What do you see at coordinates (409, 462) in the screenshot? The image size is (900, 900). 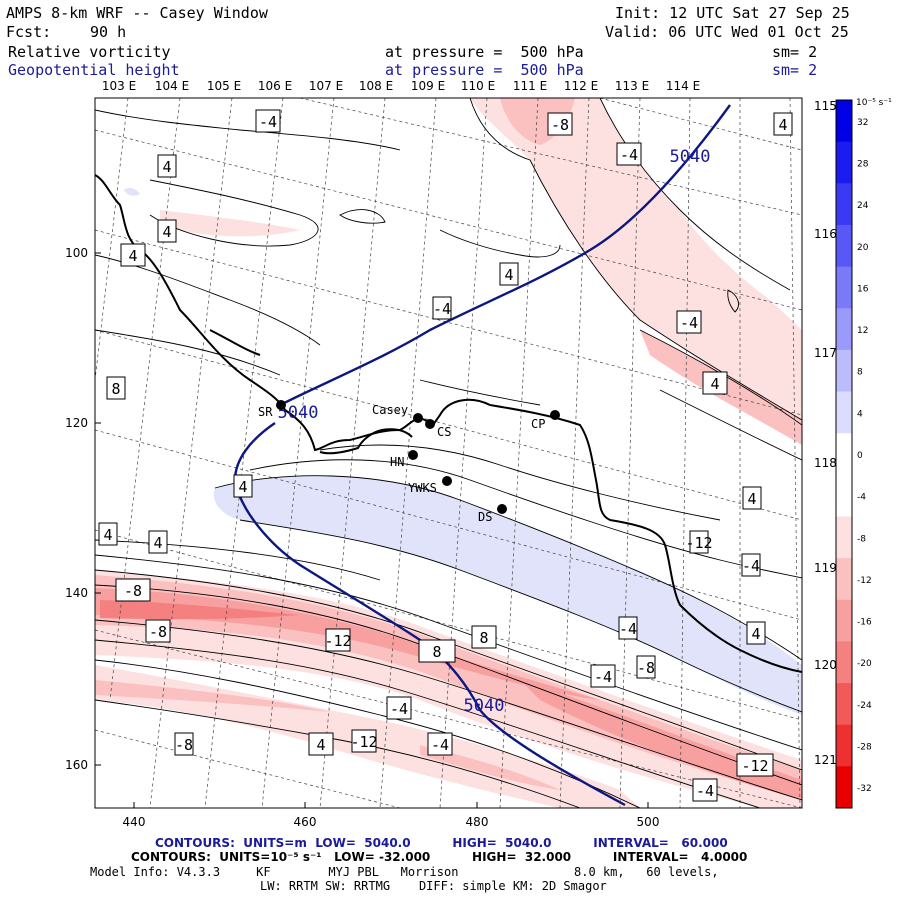 I see `stations: SR Casey CS CP HN YWKS DS` at bounding box center [409, 462].